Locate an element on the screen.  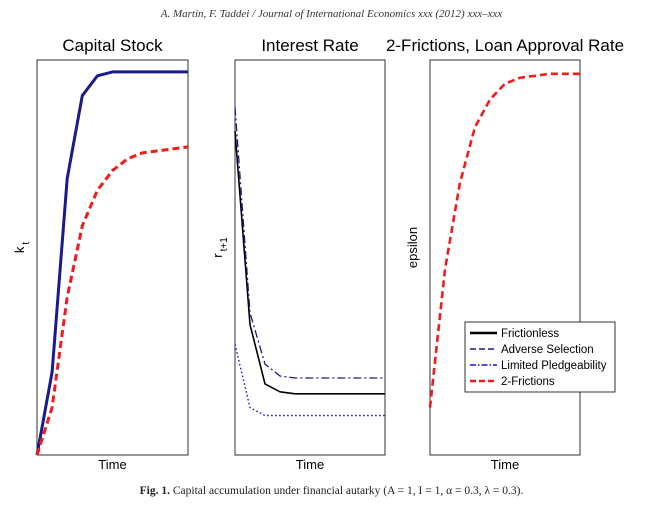
legend-label-4: 2-Frictions is located at coordinates (528, 382).